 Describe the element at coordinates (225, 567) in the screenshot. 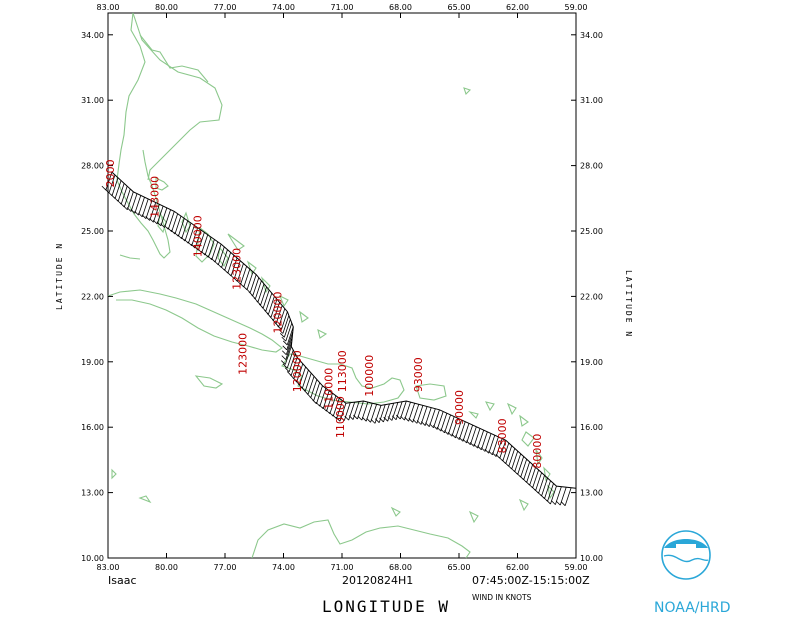

I see `x-tick-label: 77.00` at that location.